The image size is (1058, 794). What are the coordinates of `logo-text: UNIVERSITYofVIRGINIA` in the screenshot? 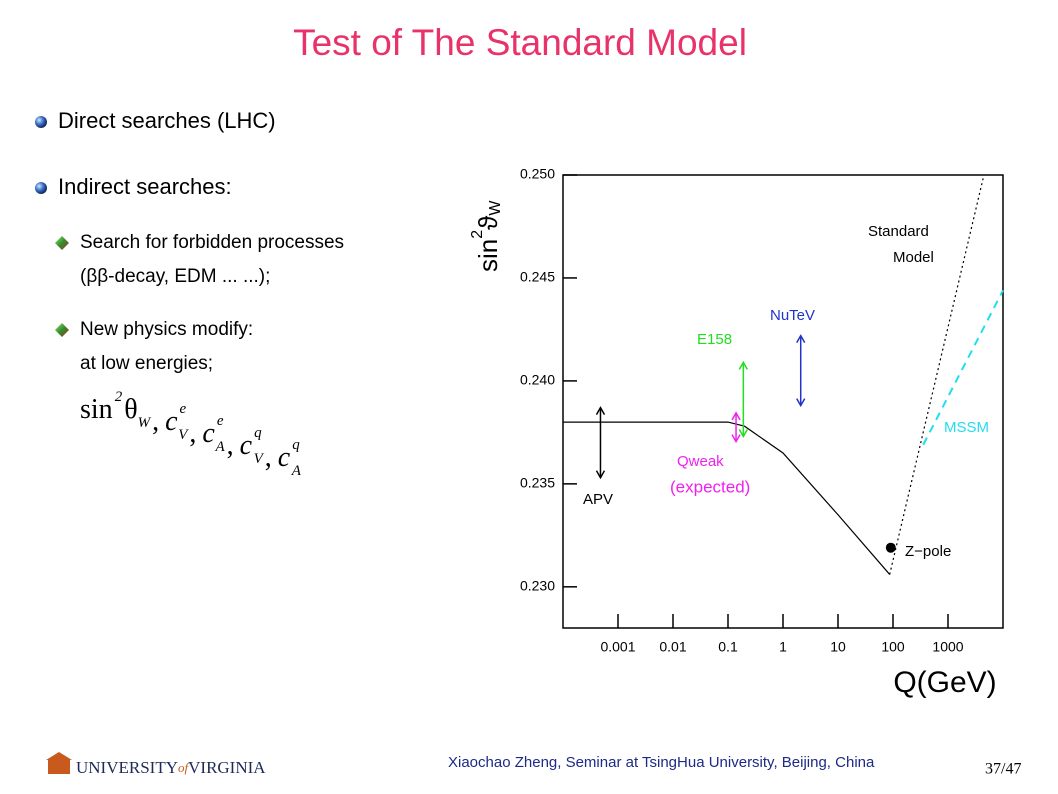 It's located at (171, 767).